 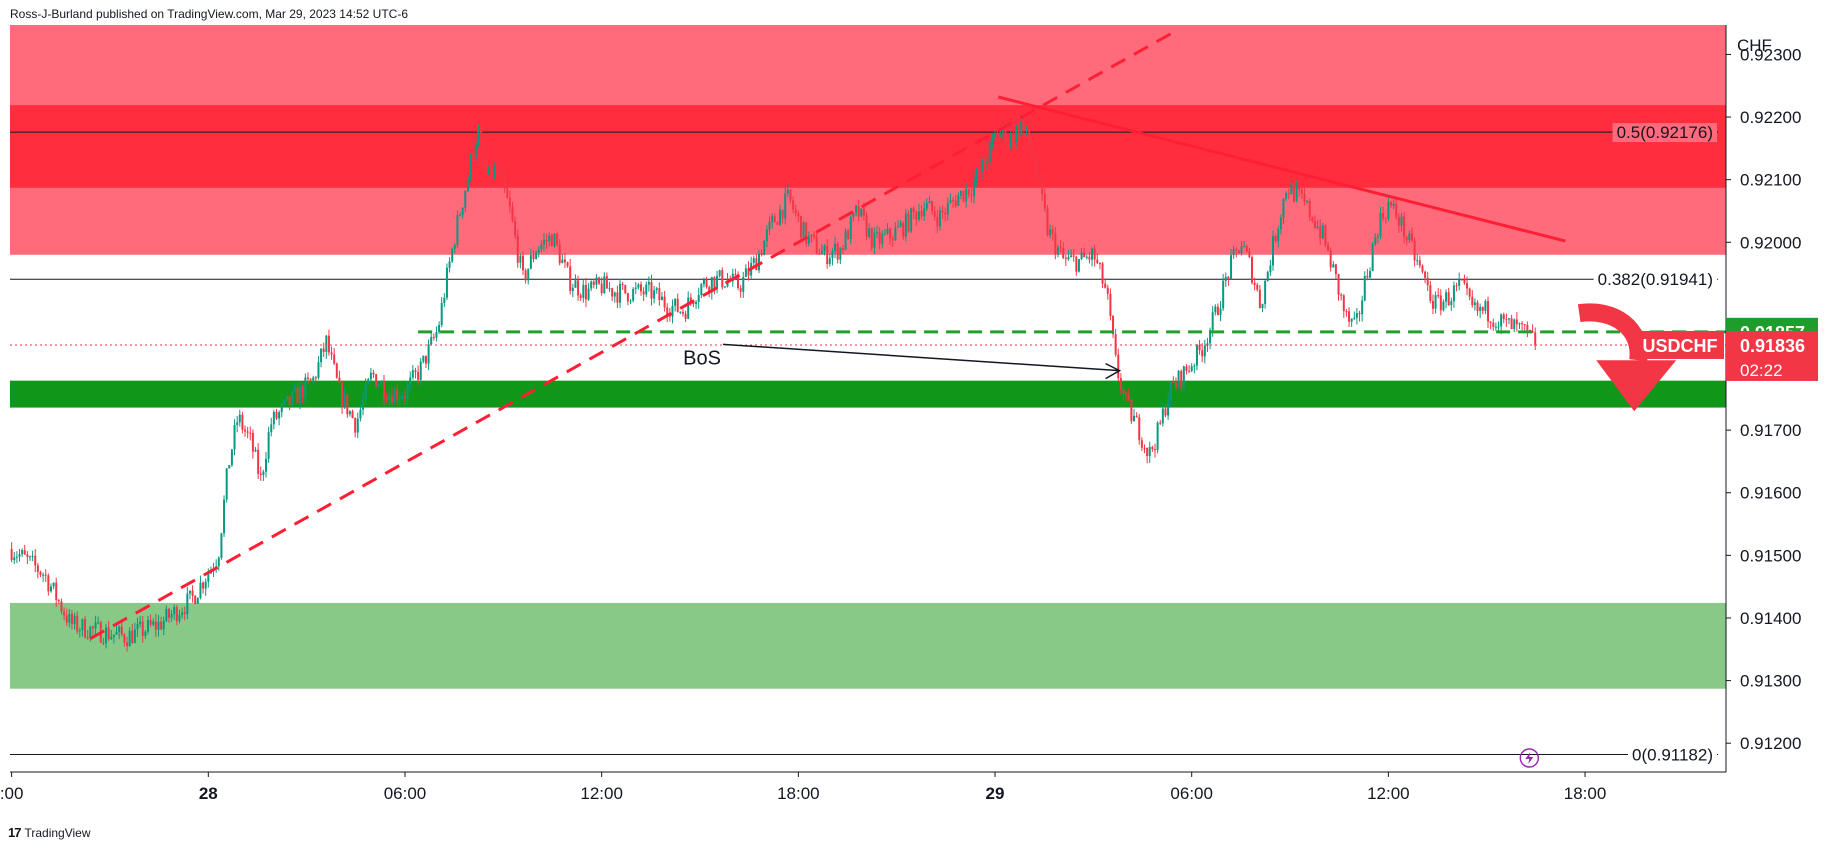 What do you see at coordinates (57, 832) in the screenshot?
I see `tradingview-brand: TradingView` at bounding box center [57, 832].